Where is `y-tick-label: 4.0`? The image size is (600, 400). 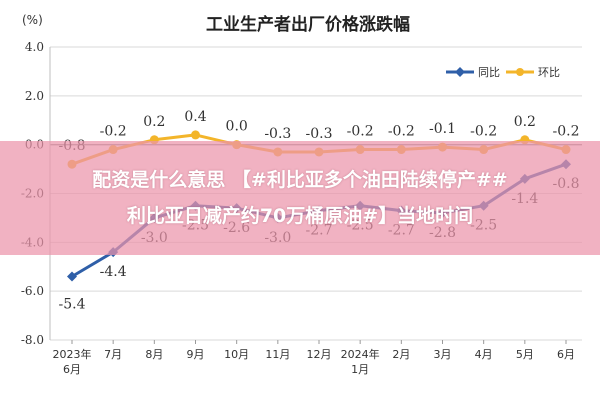 y-tick-label: 4.0 is located at coordinates (34, 47).